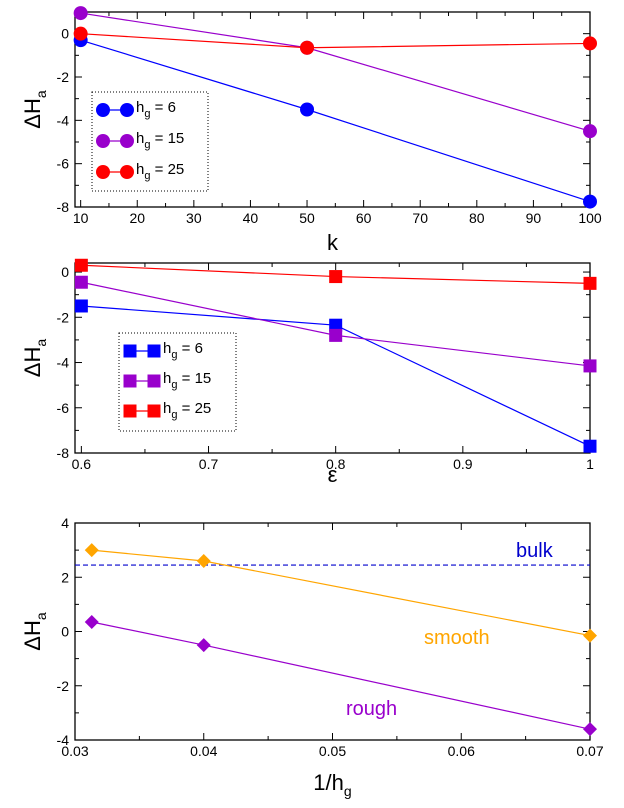 The image size is (624, 808). I want to click on x-tick-label: 100, so click(590, 218).